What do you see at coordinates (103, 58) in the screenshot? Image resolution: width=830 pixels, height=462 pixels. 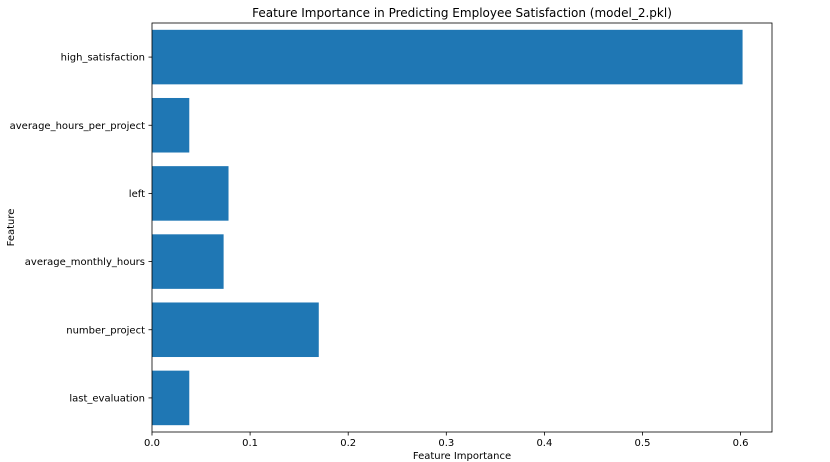 I see `y-tick-label: high_satisfaction` at bounding box center [103, 58].